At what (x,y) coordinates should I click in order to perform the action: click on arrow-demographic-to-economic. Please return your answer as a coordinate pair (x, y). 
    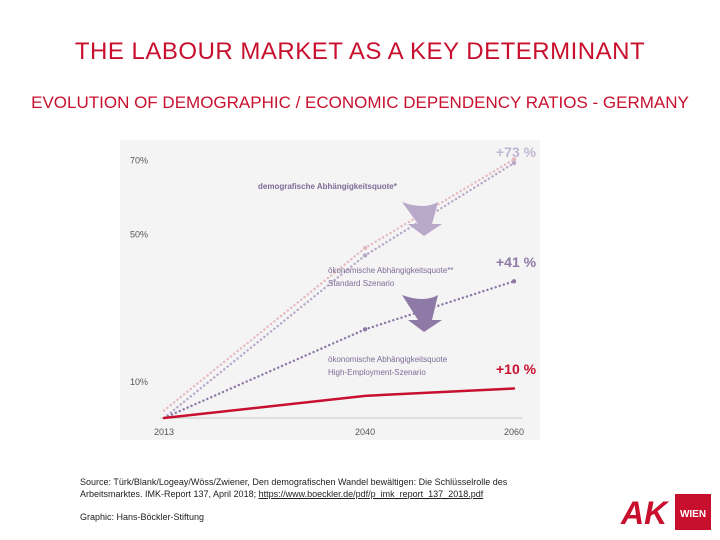
    Looking at the image, I should click on (422, 219).